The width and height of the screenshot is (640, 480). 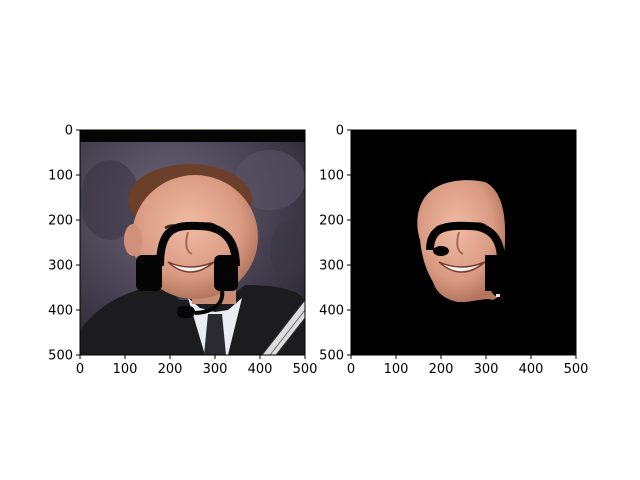 What do you see at coordinates (133, 240) in the screenshot?
I see `ear-left` at bounding box center [133, 240].